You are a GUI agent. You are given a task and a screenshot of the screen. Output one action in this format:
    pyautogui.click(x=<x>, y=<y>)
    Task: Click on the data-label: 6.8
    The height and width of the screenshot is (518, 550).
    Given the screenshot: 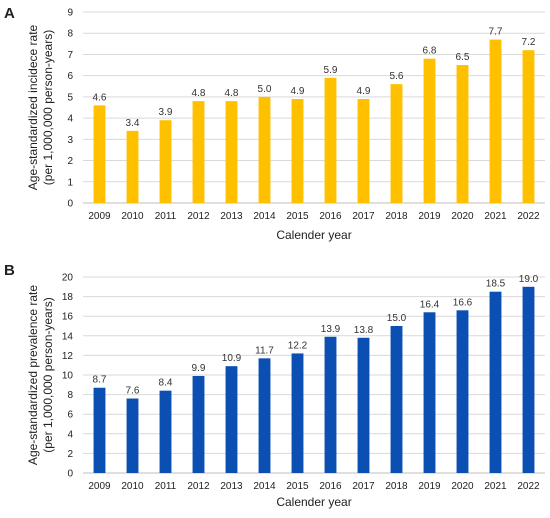 What is the action you would take?
    pyautogui.click(x=430, y=51)
    